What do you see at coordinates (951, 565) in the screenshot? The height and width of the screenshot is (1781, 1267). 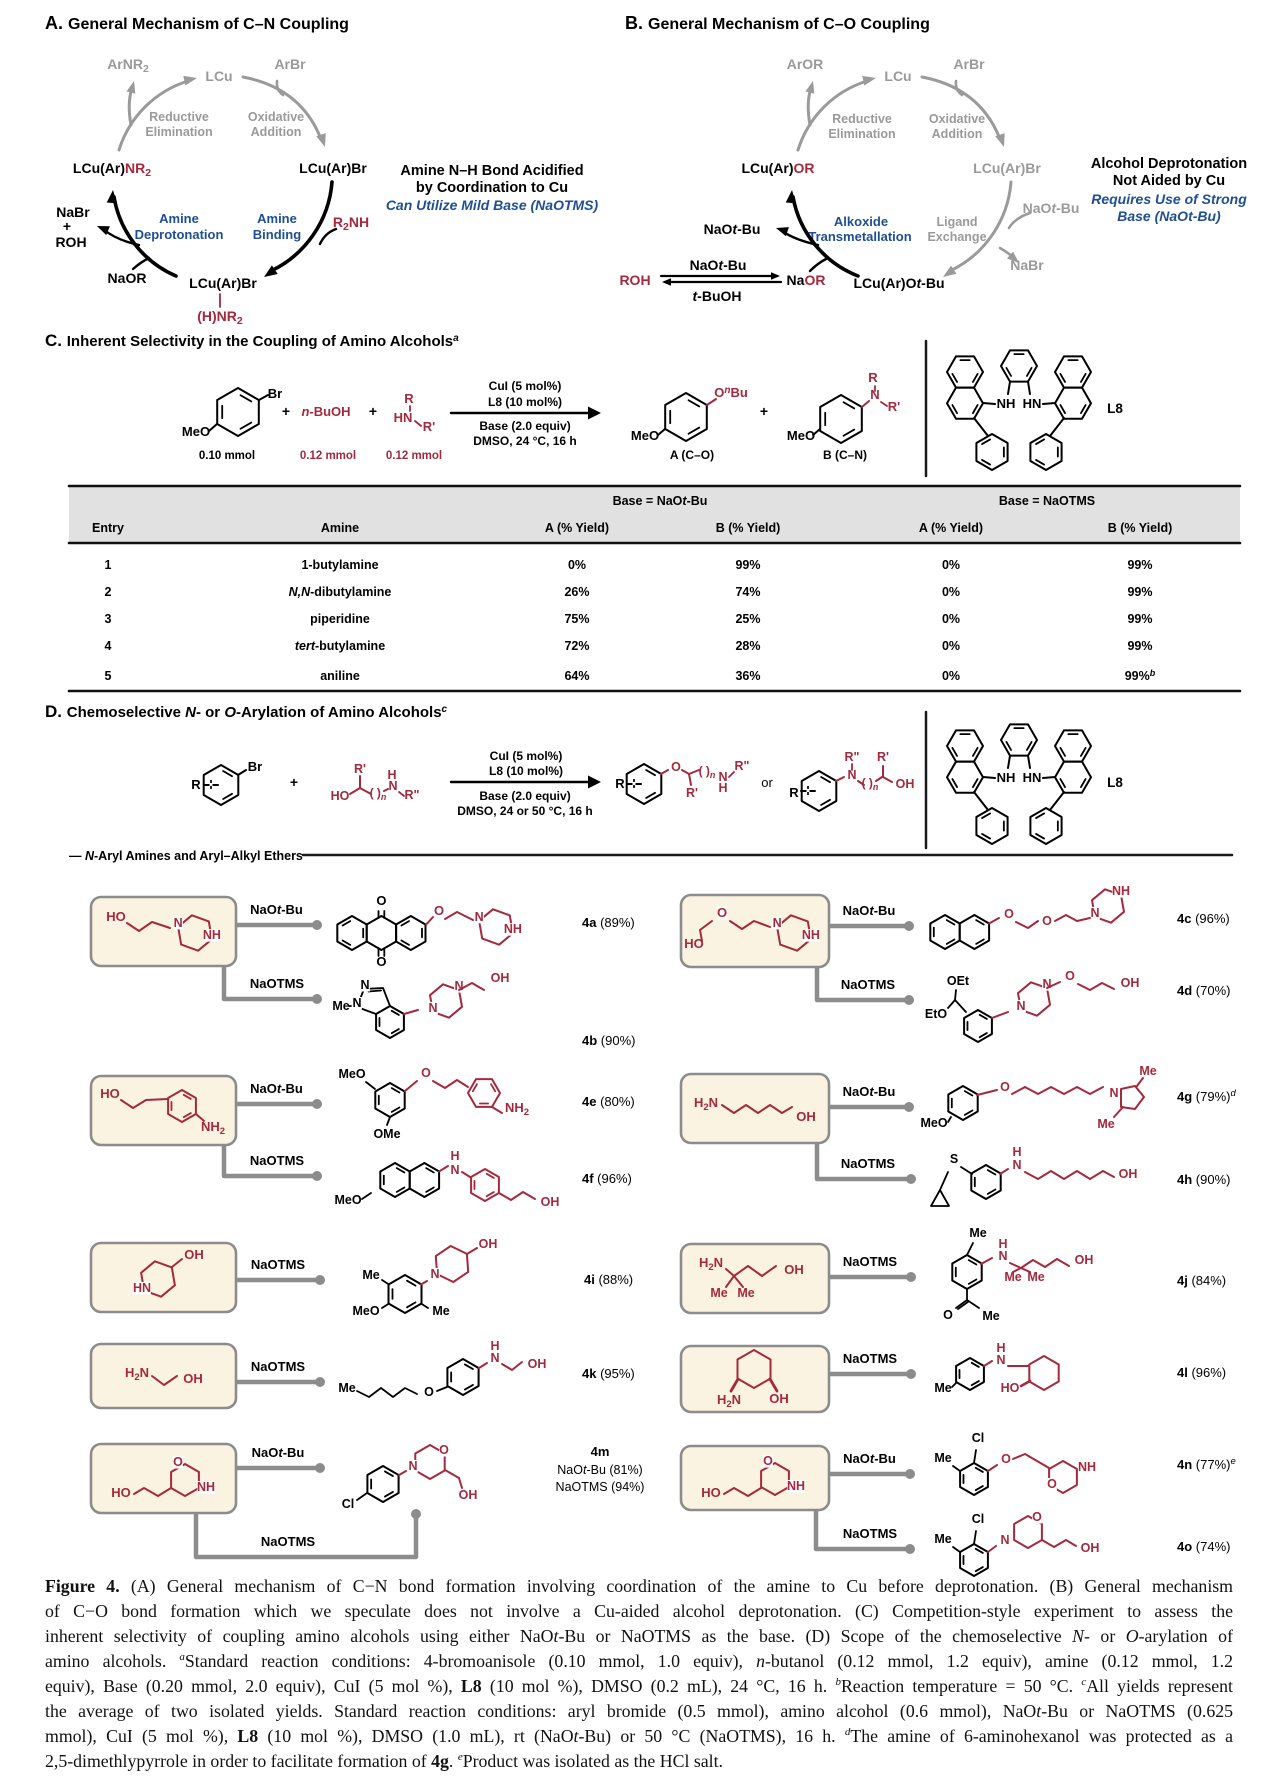 I see `svg-text: 0%` at bounding box center [951, 565].